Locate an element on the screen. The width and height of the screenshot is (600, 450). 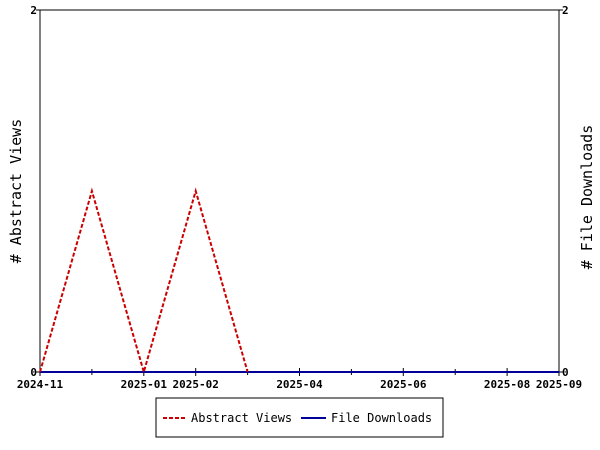
x-tick-label: 2025-06 is located at coordinates (403, 384).